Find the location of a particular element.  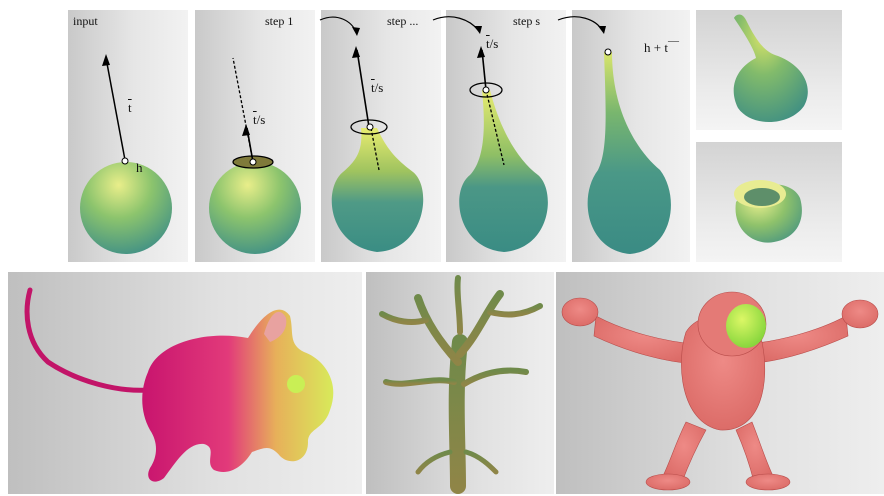

label-step-s: step s is located at coordinates (526, 21).